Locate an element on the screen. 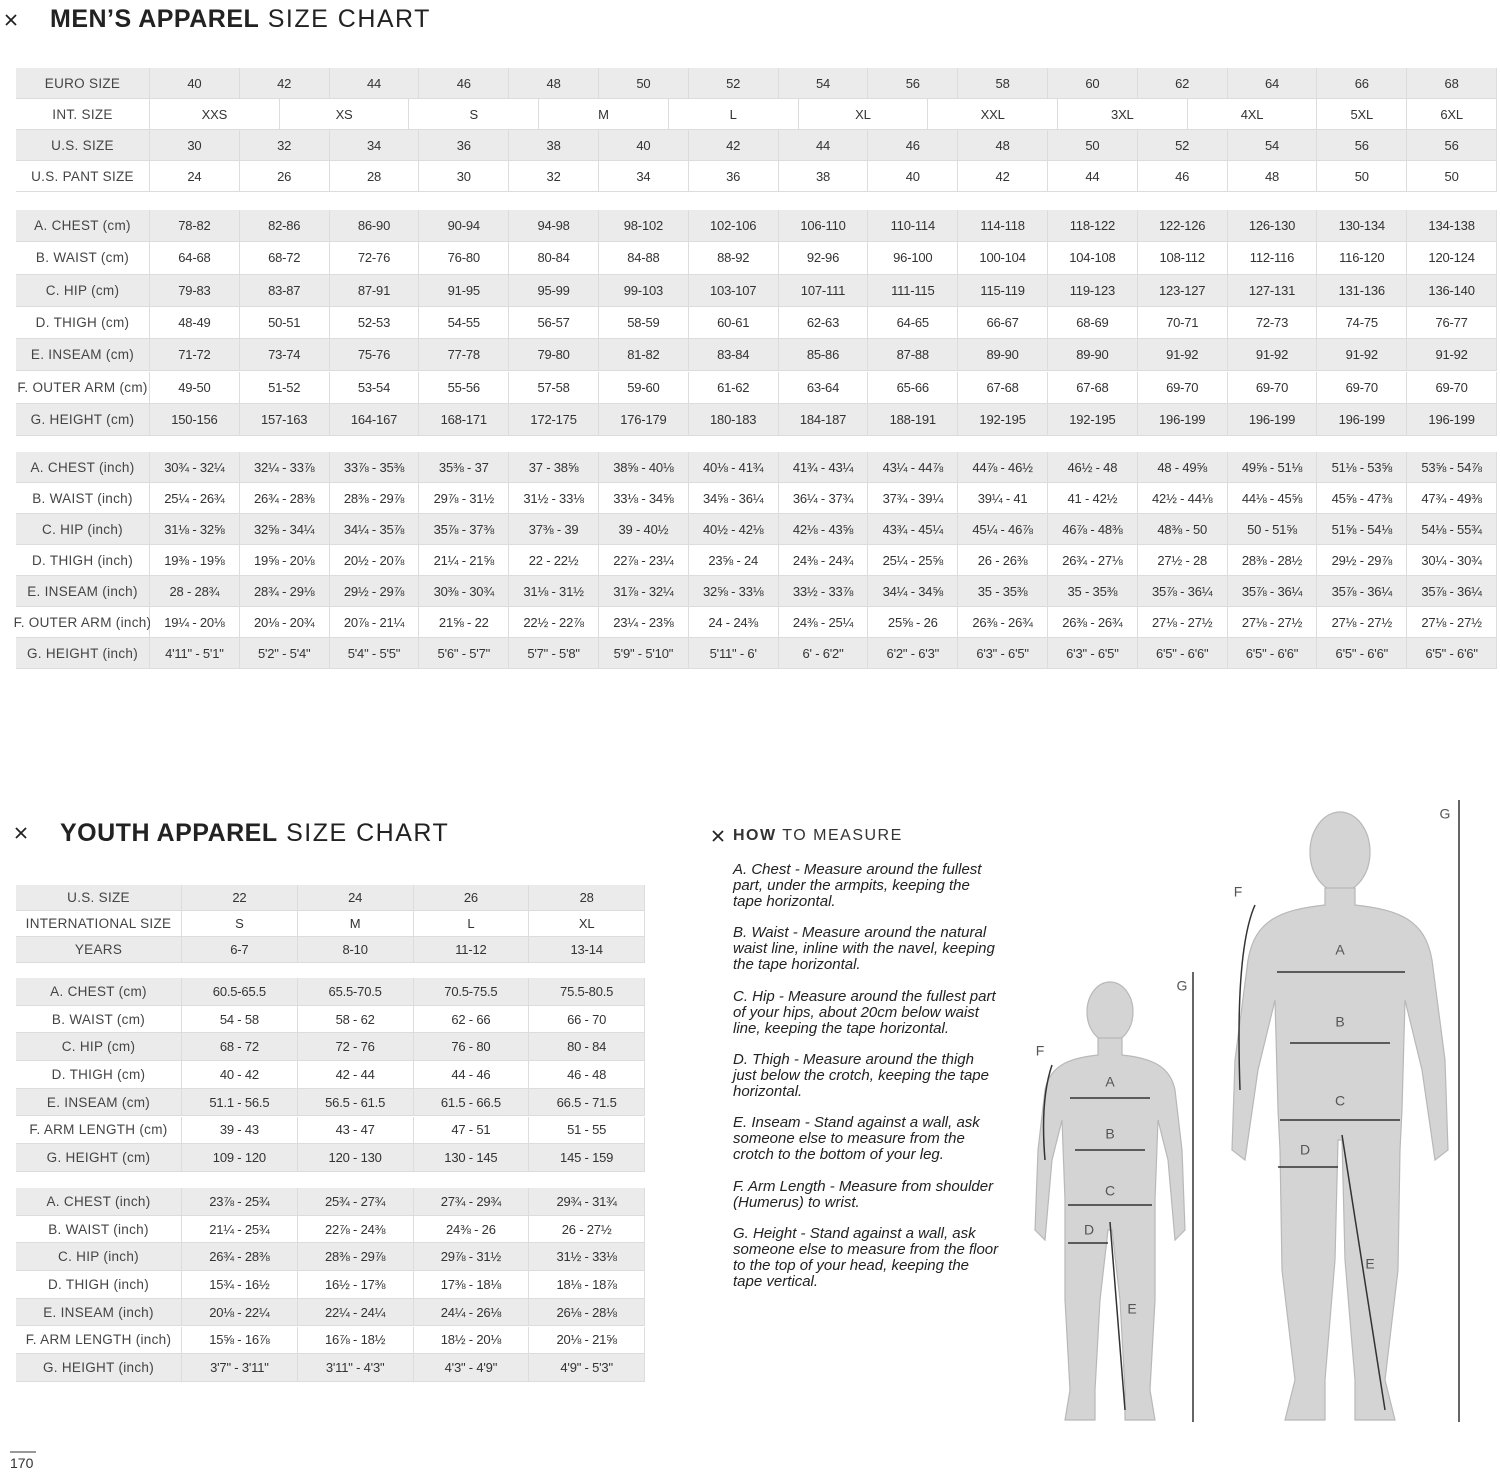 This screenshot has height=1475, width=1500. table-cell: 39¼ - 41 is located at coordinates (1003, 498).